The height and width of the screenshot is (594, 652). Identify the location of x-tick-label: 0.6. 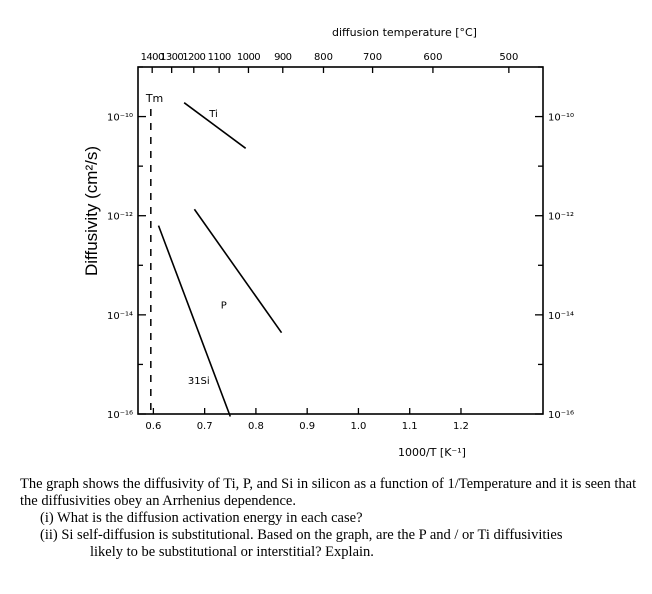
(153, 426).